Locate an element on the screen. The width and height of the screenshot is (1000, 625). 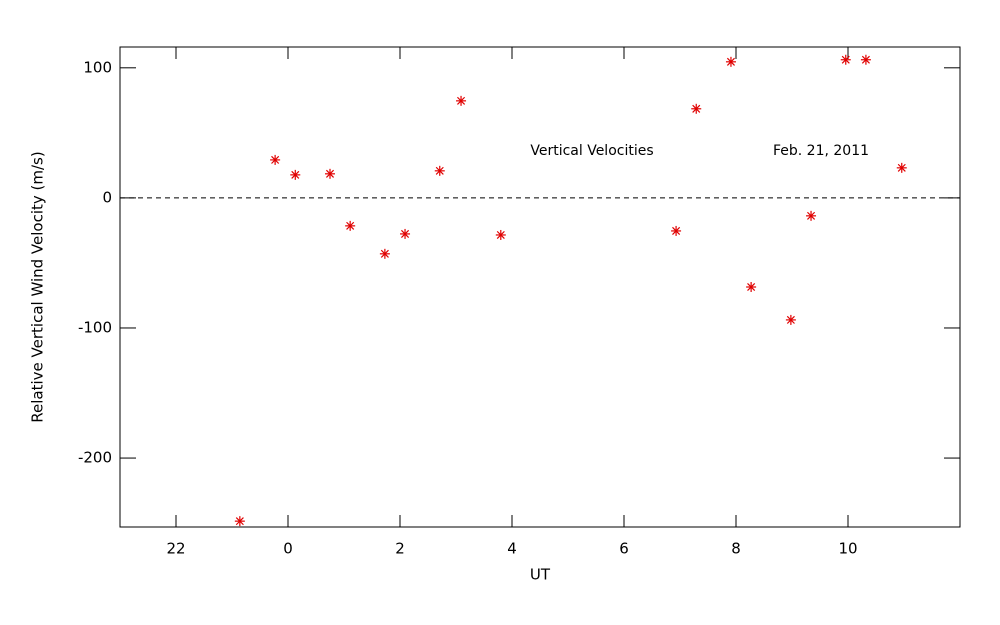
x-tick-label: 2 is located at coordinates (400, 549).